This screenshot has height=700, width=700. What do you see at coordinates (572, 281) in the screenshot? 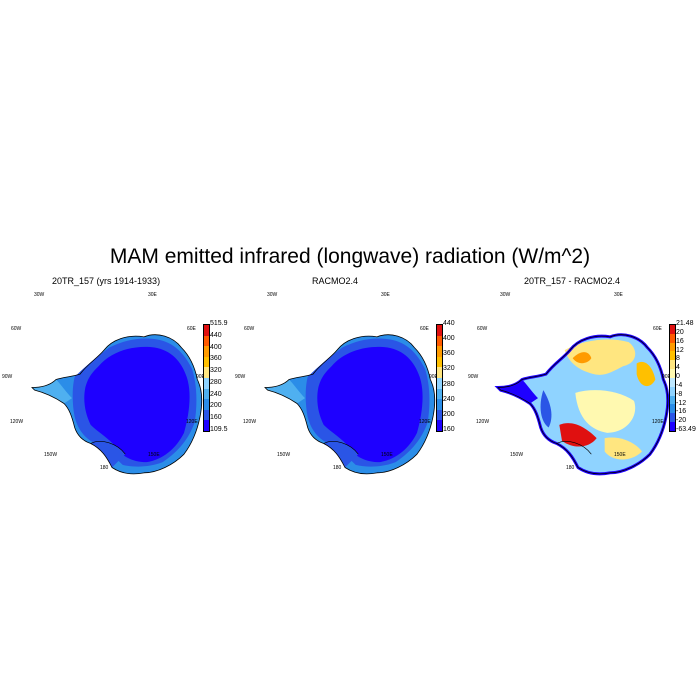
I see `panel-title-3: 20TR_157 - RACMO2.4` at bounding box center [572, 281].